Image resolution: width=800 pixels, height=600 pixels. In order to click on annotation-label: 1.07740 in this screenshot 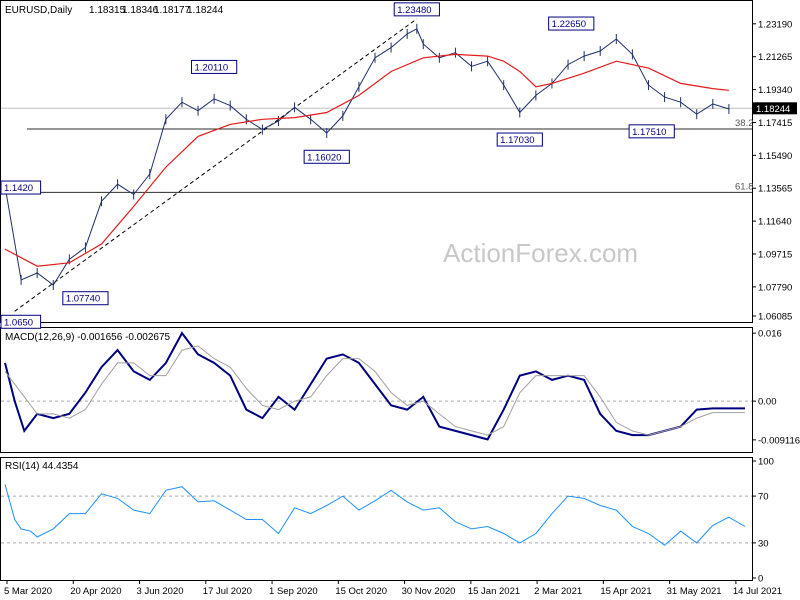, I will do `click(83, 299)`.